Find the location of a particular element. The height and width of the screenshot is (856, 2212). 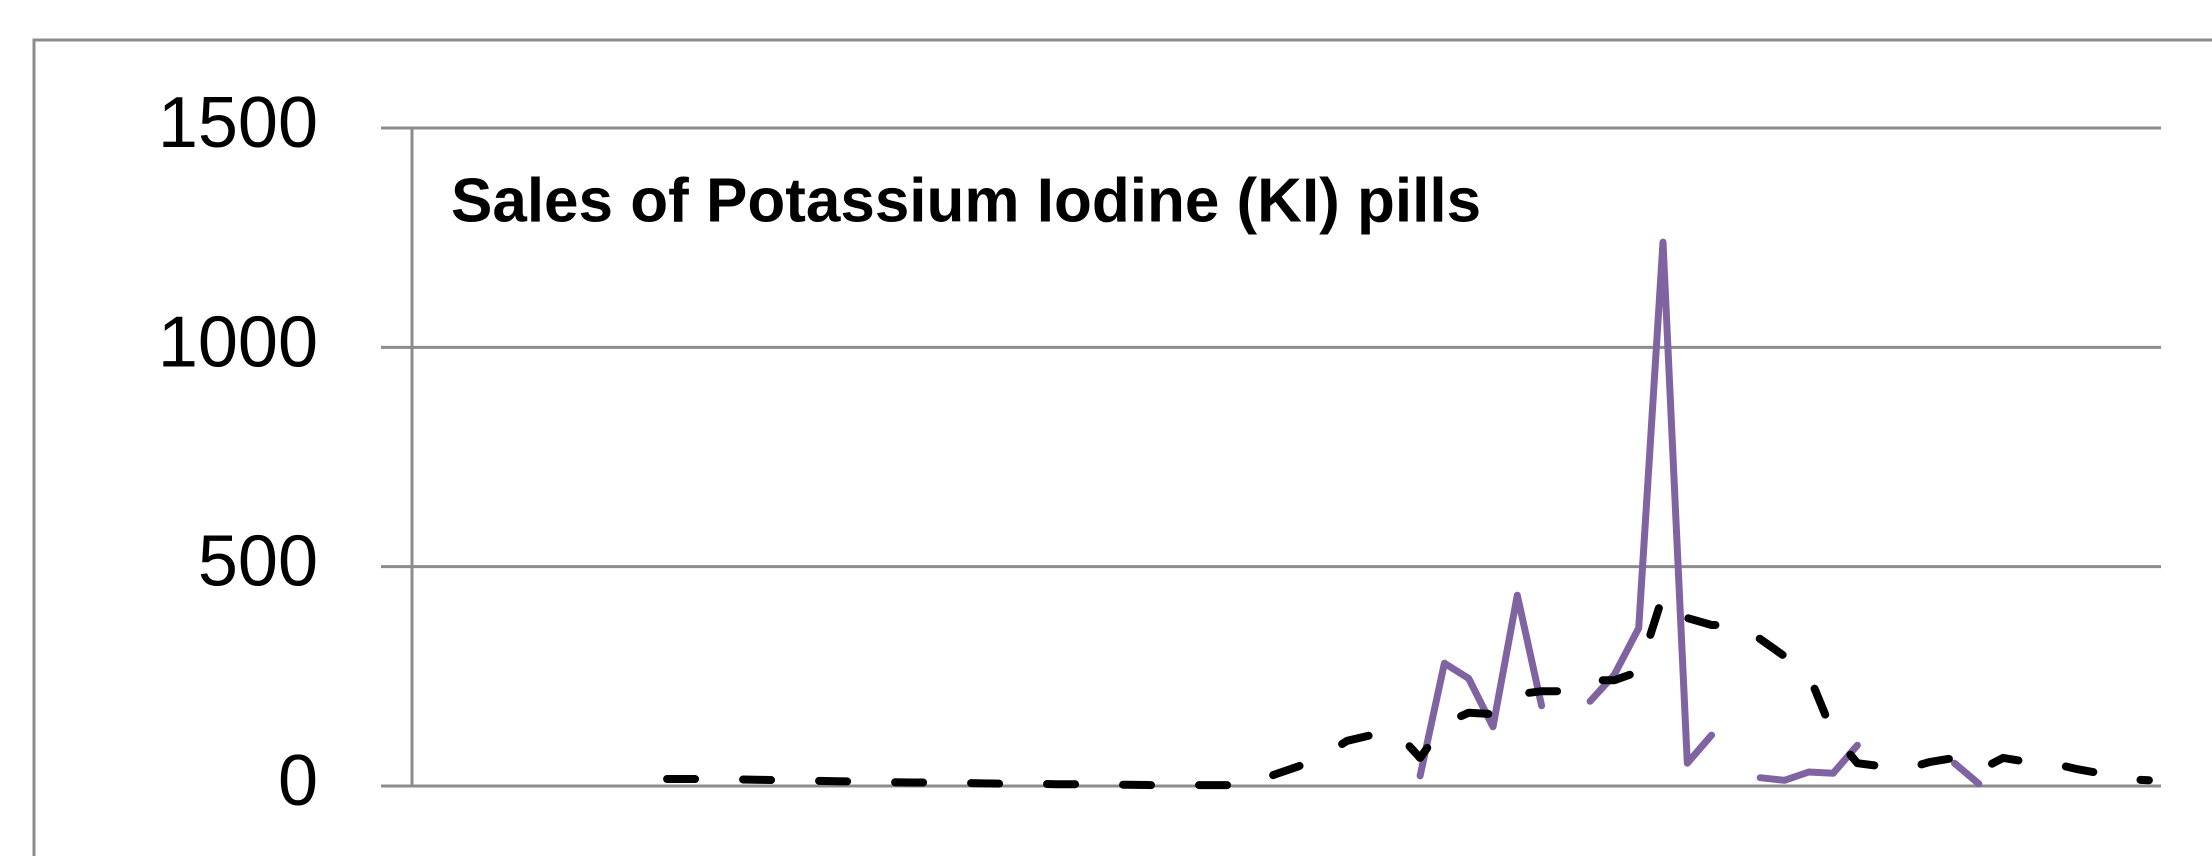

y-tick-label: 1500 is located at coordinates (238, 123).